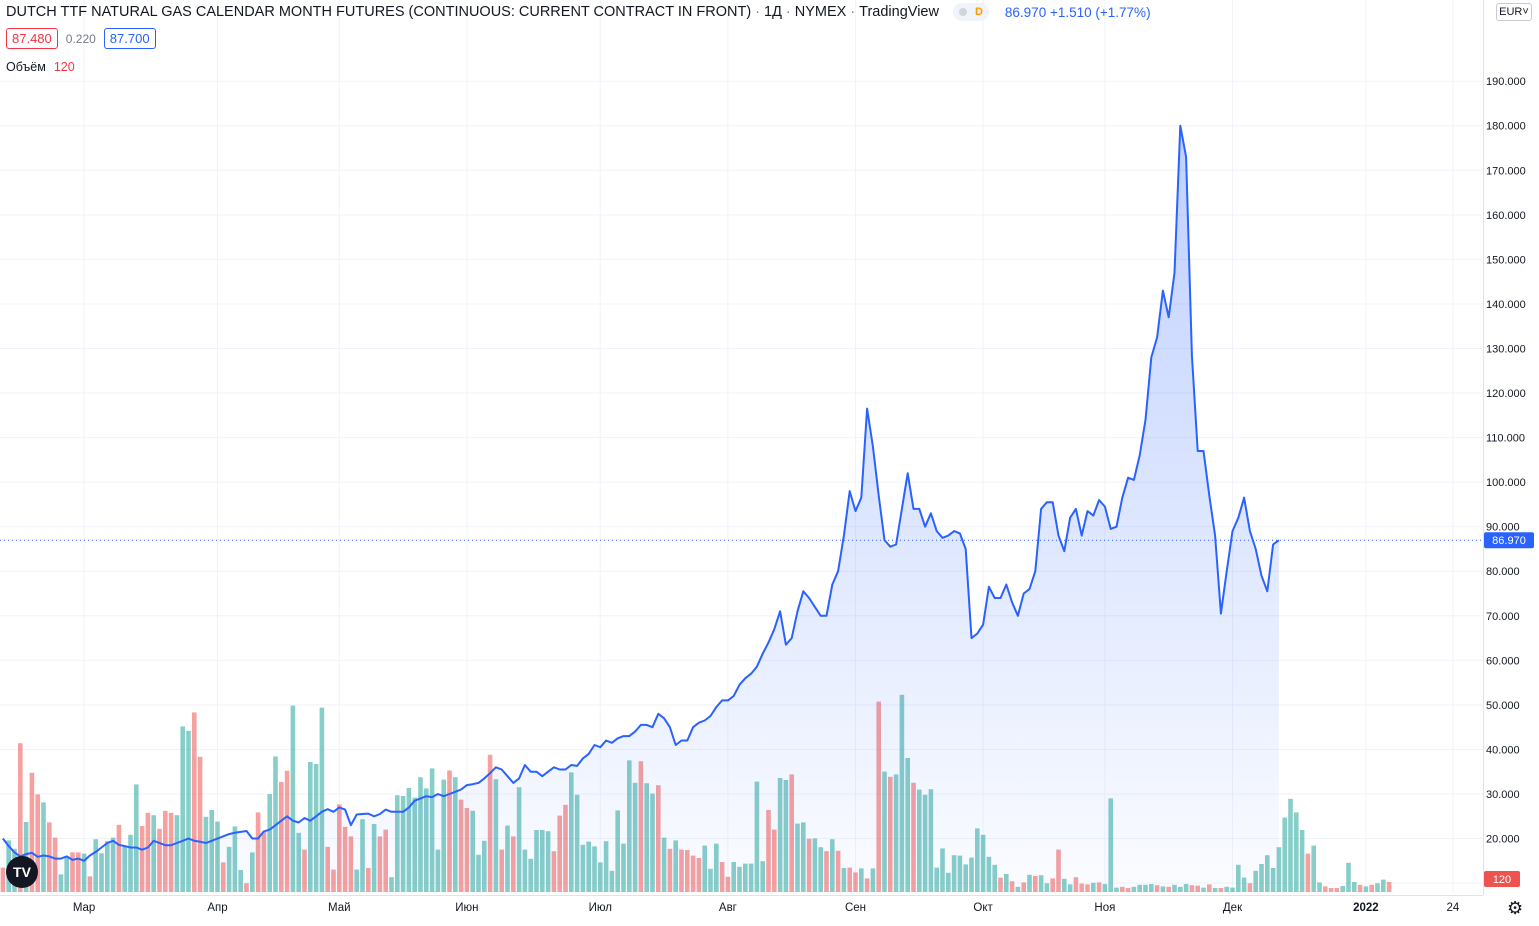 This screenshot has width=1539, height=926. Describe the element at coordinates (1453, 908) in the screenshot. I see `time-tick-label: 24` at that location.